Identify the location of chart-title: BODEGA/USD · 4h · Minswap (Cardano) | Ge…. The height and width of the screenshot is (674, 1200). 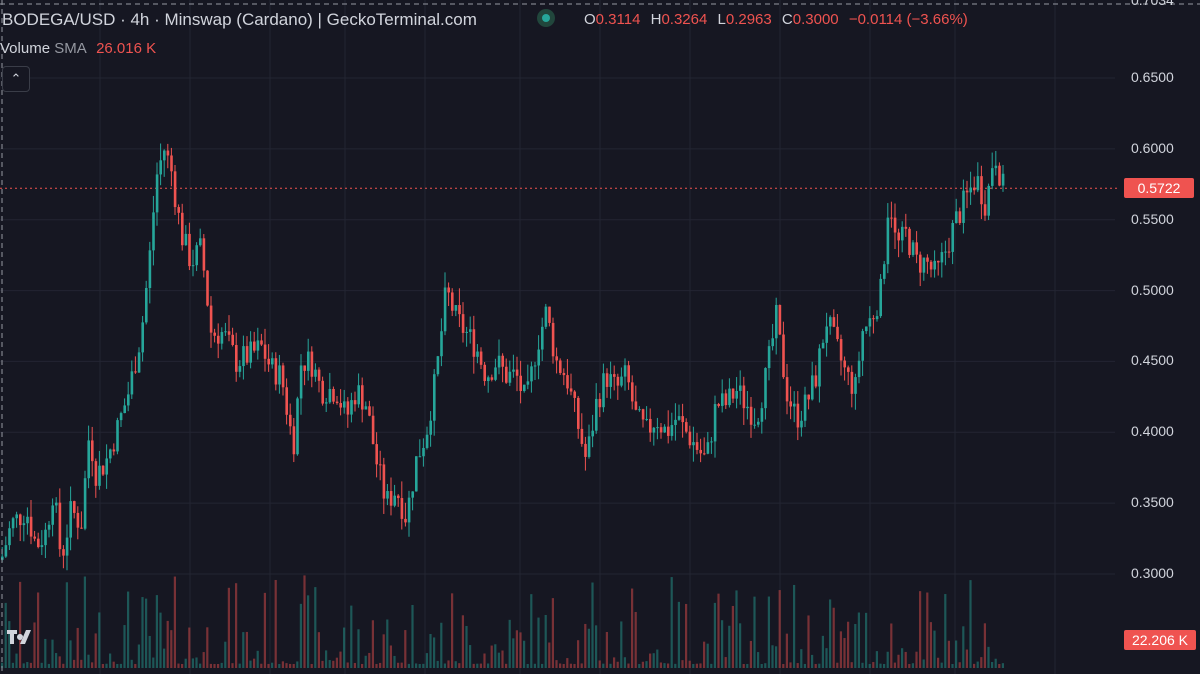
(239, 19).